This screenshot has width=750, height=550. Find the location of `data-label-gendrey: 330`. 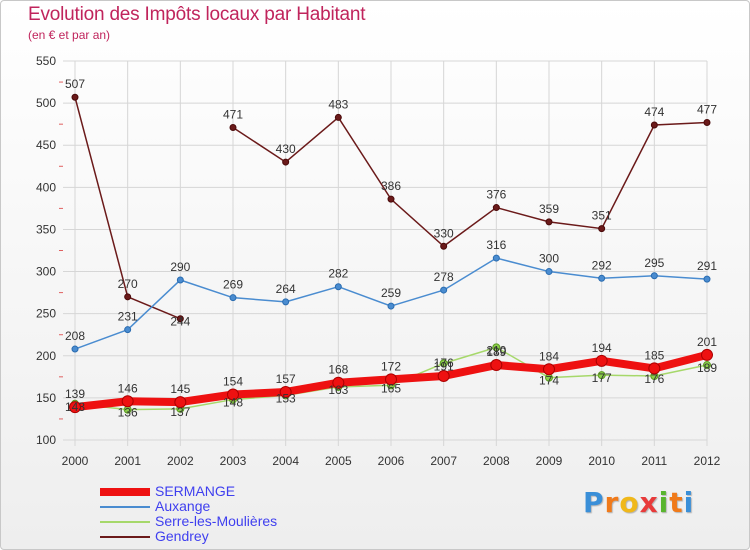

data-label-gendrey: 330 is located at coordinates (444, 233).